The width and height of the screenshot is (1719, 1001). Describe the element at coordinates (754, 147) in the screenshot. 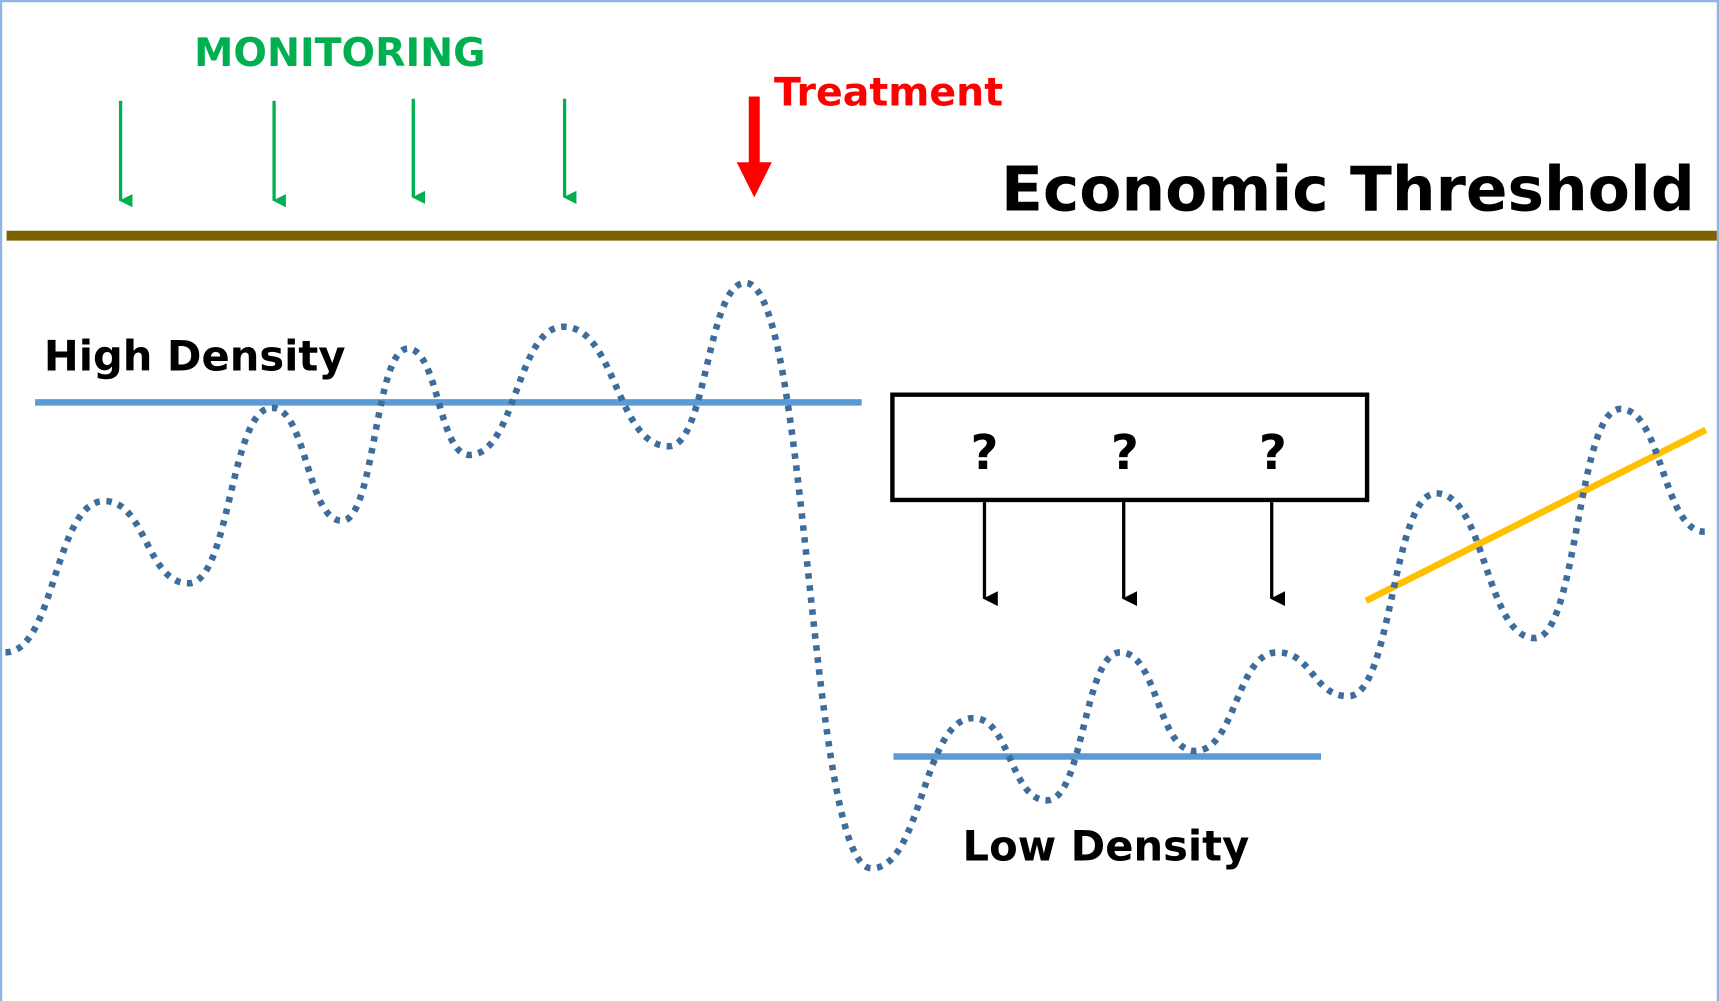

I see `treatment-arrow` at that location.